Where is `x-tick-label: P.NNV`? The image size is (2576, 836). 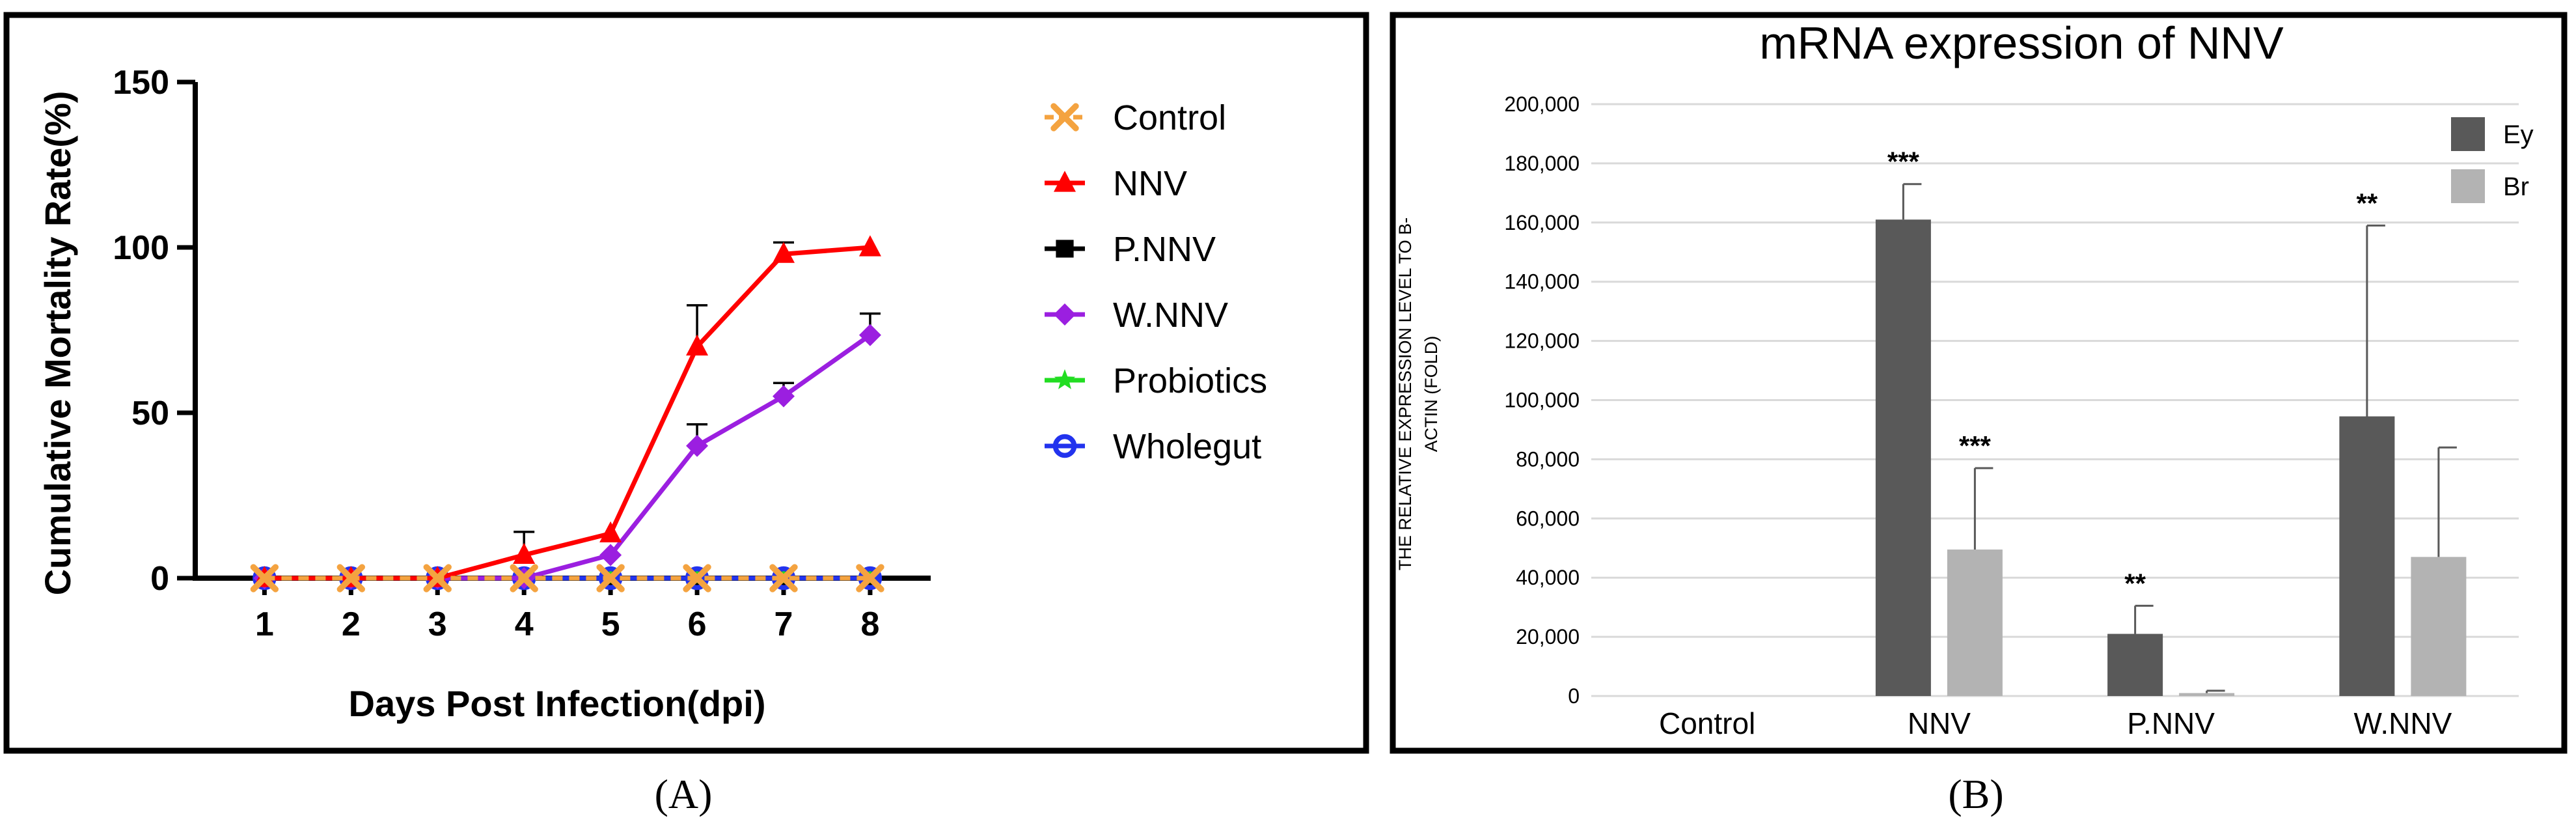 x-tick-label: P.NNV is located at coordinates (2171, 723).